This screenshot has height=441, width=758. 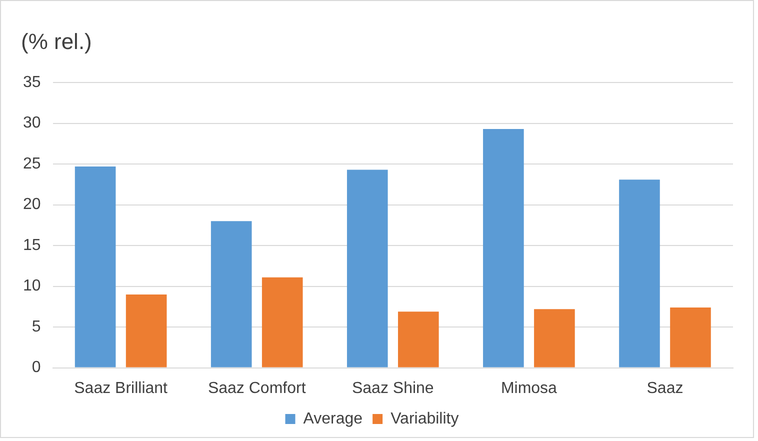 I want to click on y-tick-label: 25, so click(x=32, y=163).